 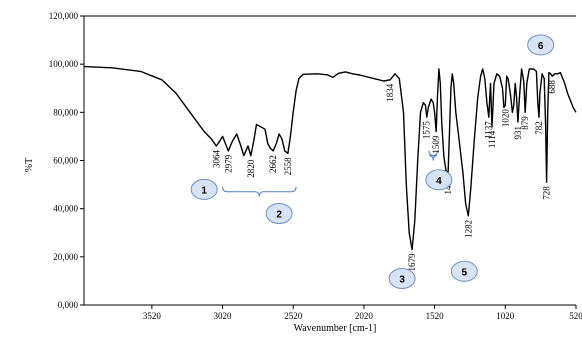 I want to click on peak-label: 3064, so click(x=216, y=158).